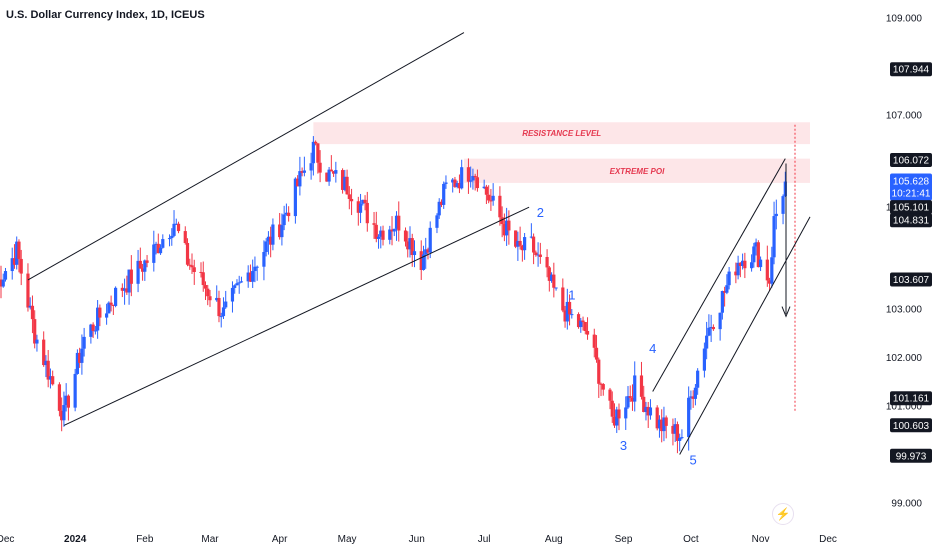 This screenshot has width=932, height=555. Describe the element at coordinates (783, 514) in the screenshot. I see `lightning-bolt-icon: ⚡` at that location.